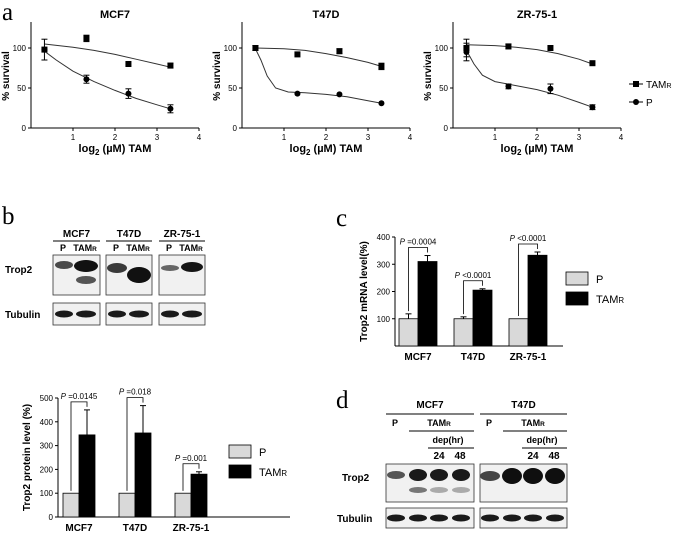  Describe the element at coordinates (191, 458) in the screenshot. I see `p-value-label: P =0.001` at that location.